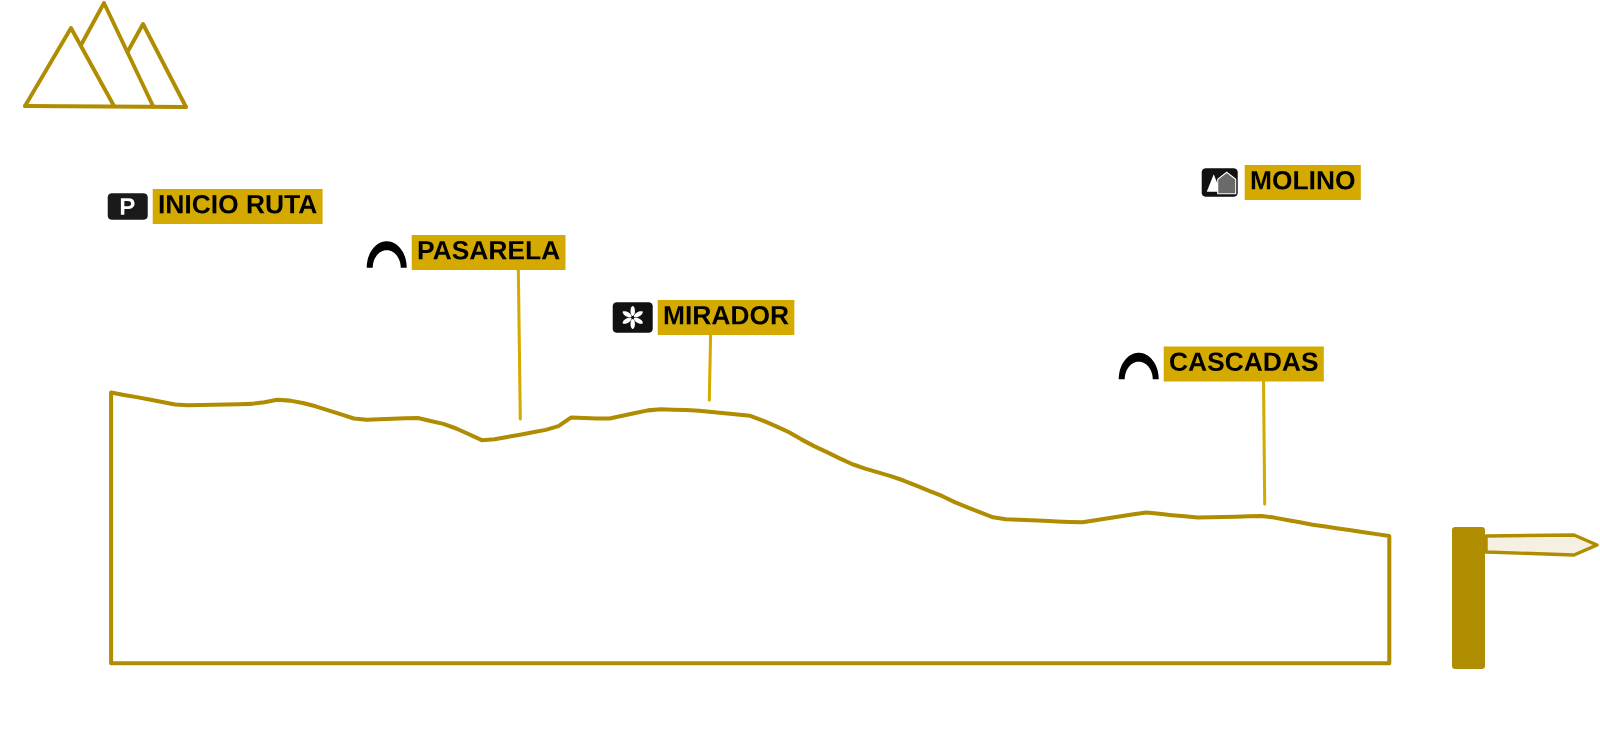  I want to click on text: INICIO RUTA, so click(238, 204).